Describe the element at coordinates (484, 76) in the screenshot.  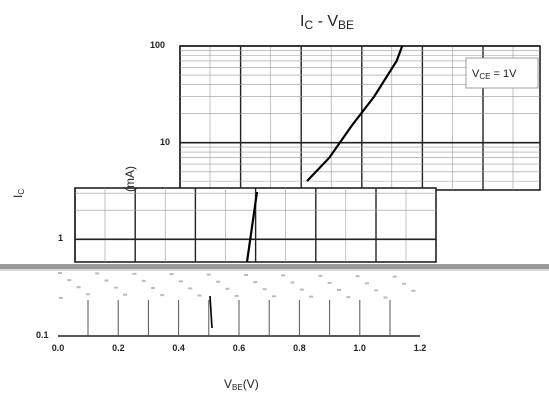
I see `legend-sub: CE` at that location.